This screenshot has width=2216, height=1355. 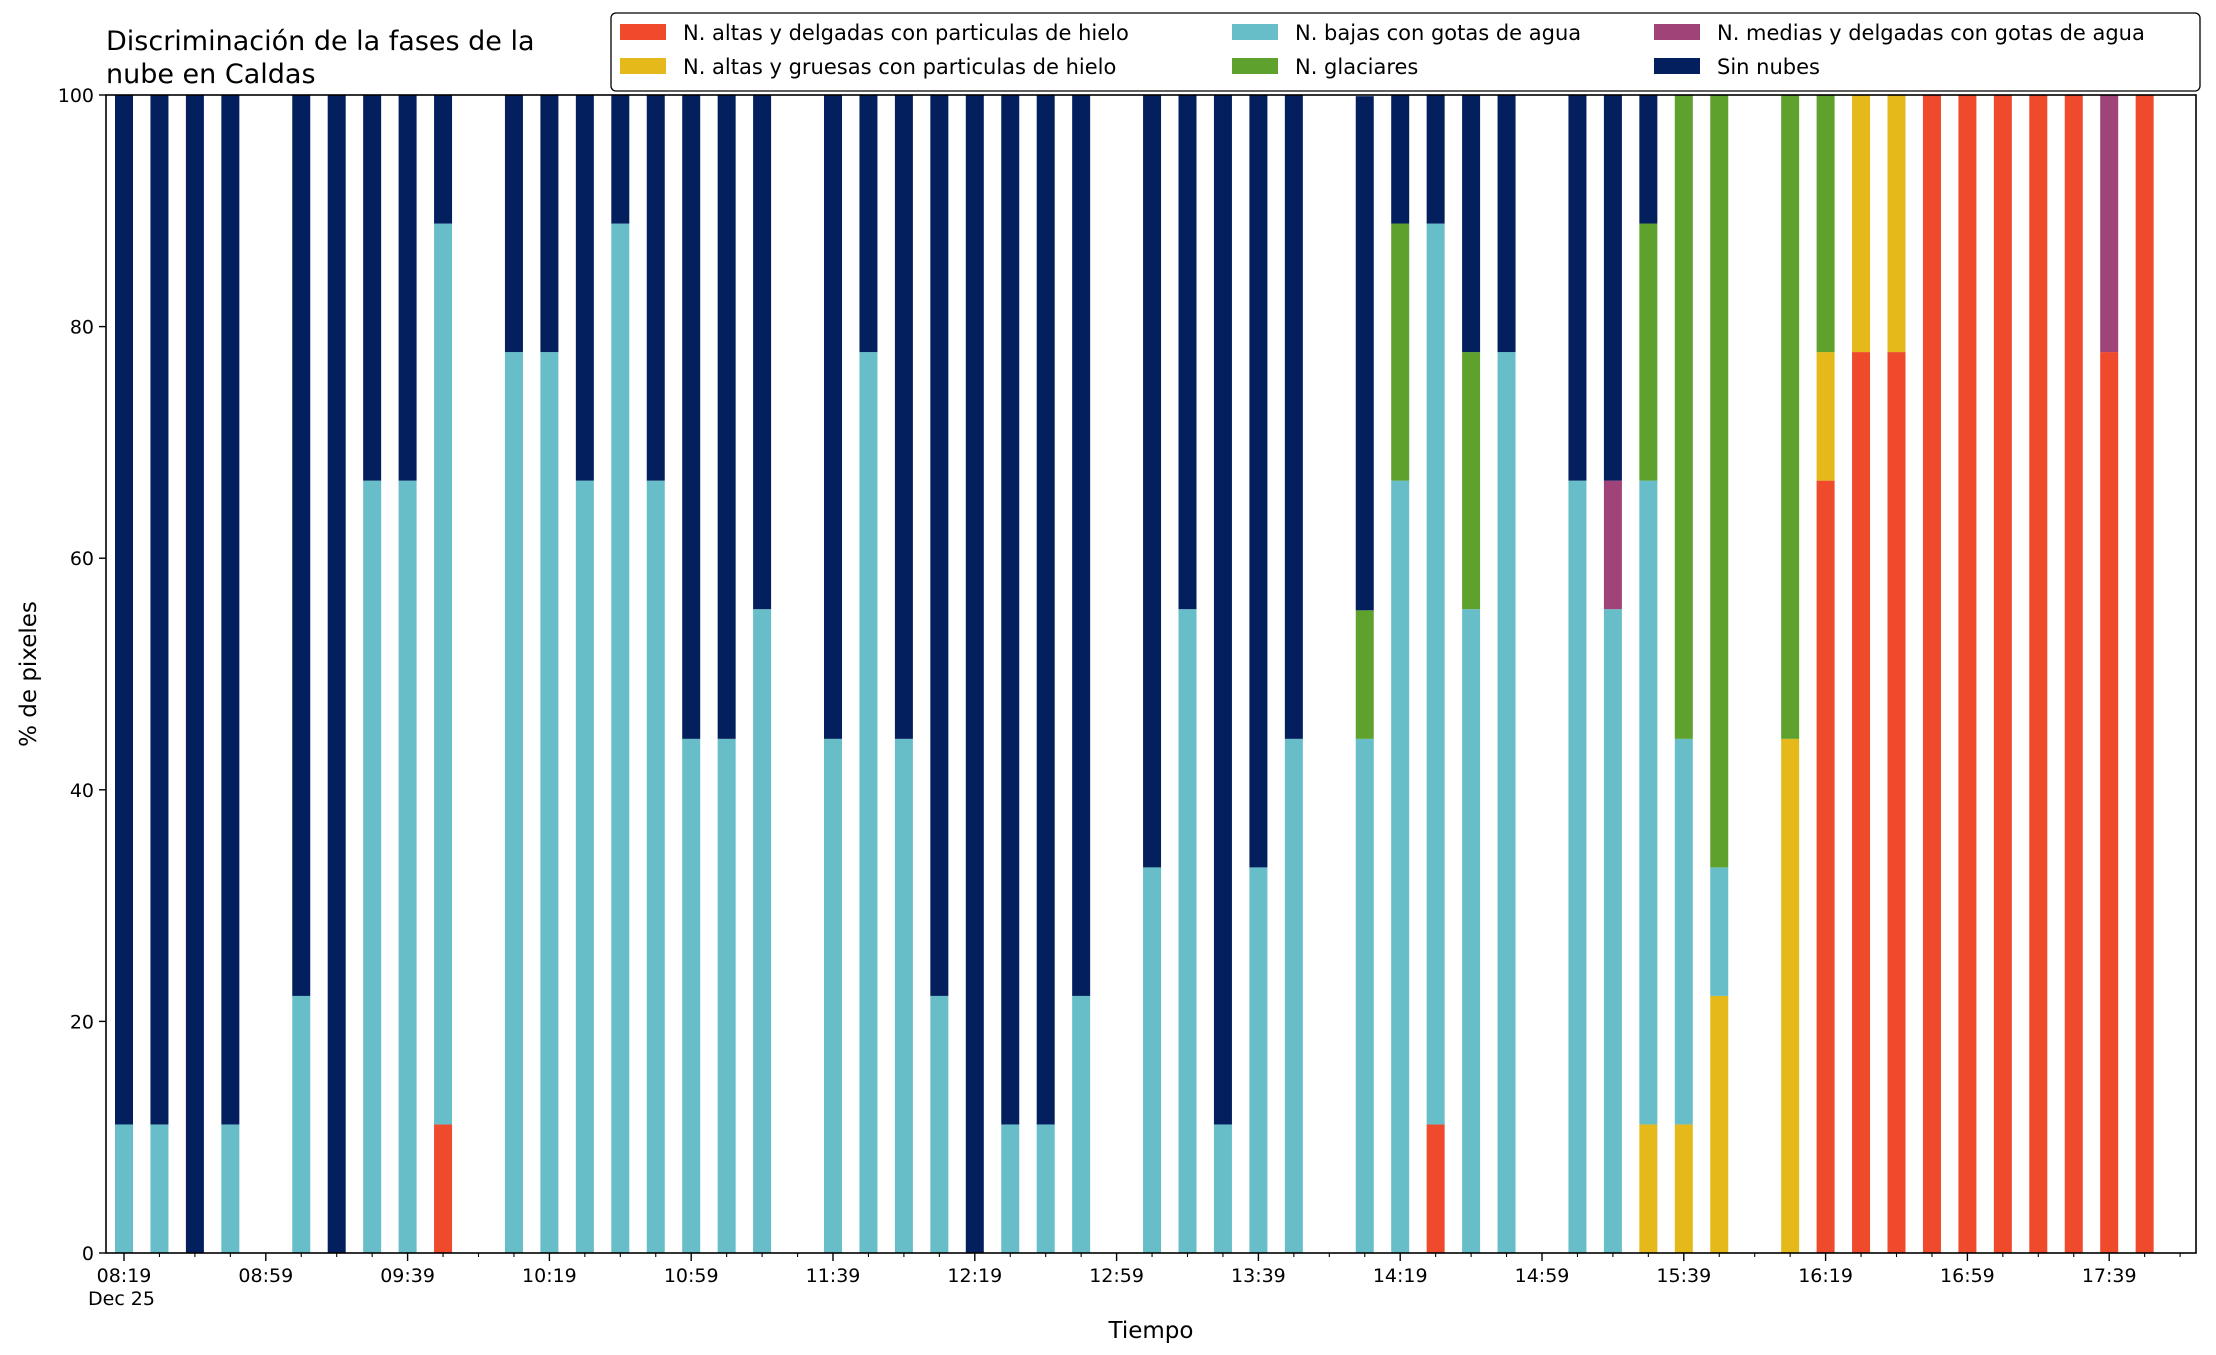 What do you see at coordinates (1116, 1276) in the screenshot?
I see `x-tick-label: 12:59` at bounding box center [1116, 1276].